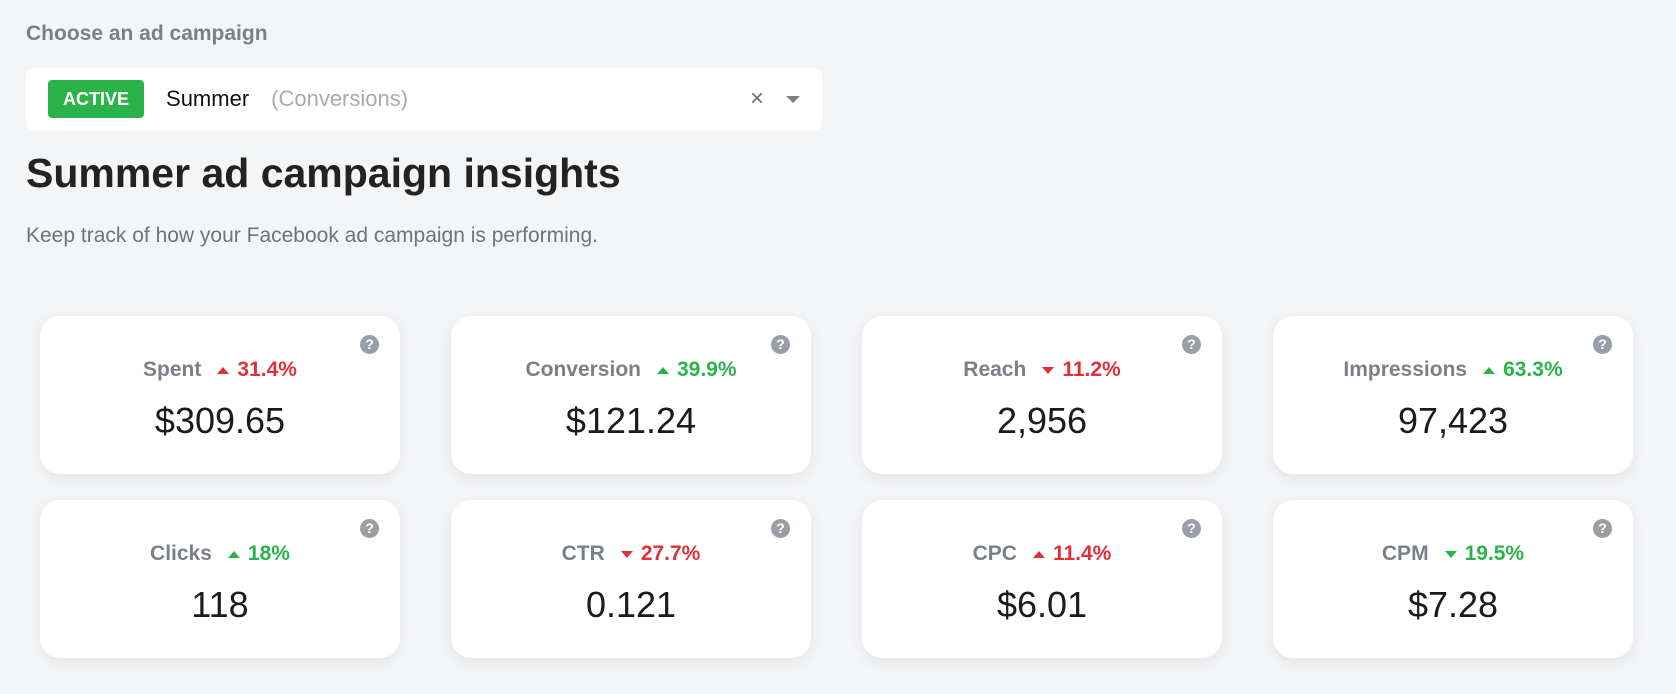  What do you see at coordinates (1042, 579) in the screenshot?
I see `metric-card-cpc: ? CPC 11.4% $6.01` at bounding box center [1042, 579].